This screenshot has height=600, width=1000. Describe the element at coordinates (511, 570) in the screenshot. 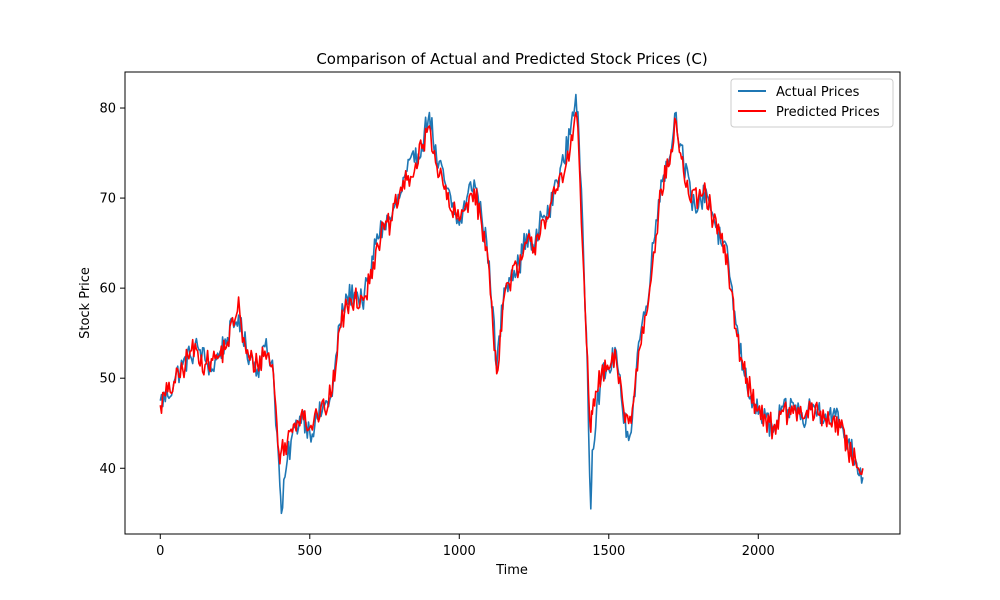

I see `x-axis-label: Time` at that location.